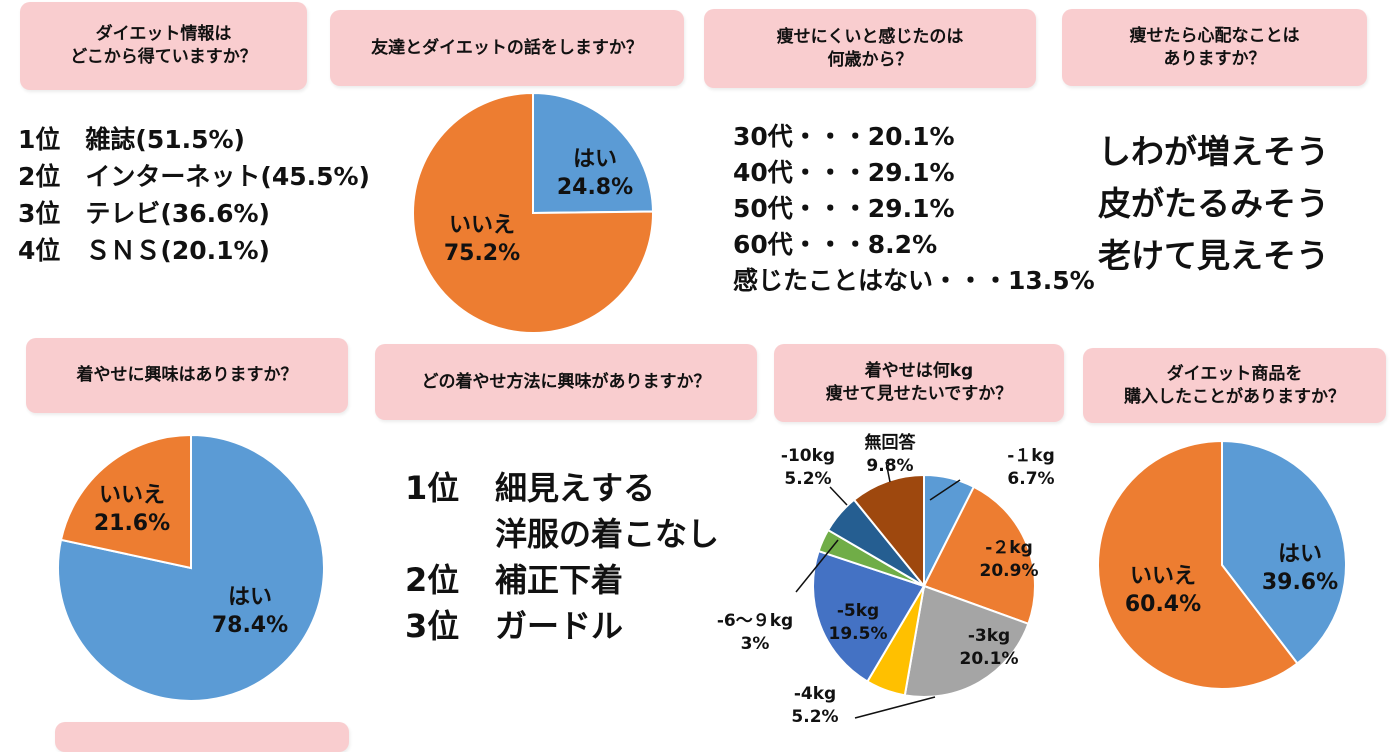 The image size is (1400, 752). What do you see at coordinates (844, 172) in the screenshot?
I see `age-answer-item: 40代・・・29.1%` at bounding box center [844, 172].